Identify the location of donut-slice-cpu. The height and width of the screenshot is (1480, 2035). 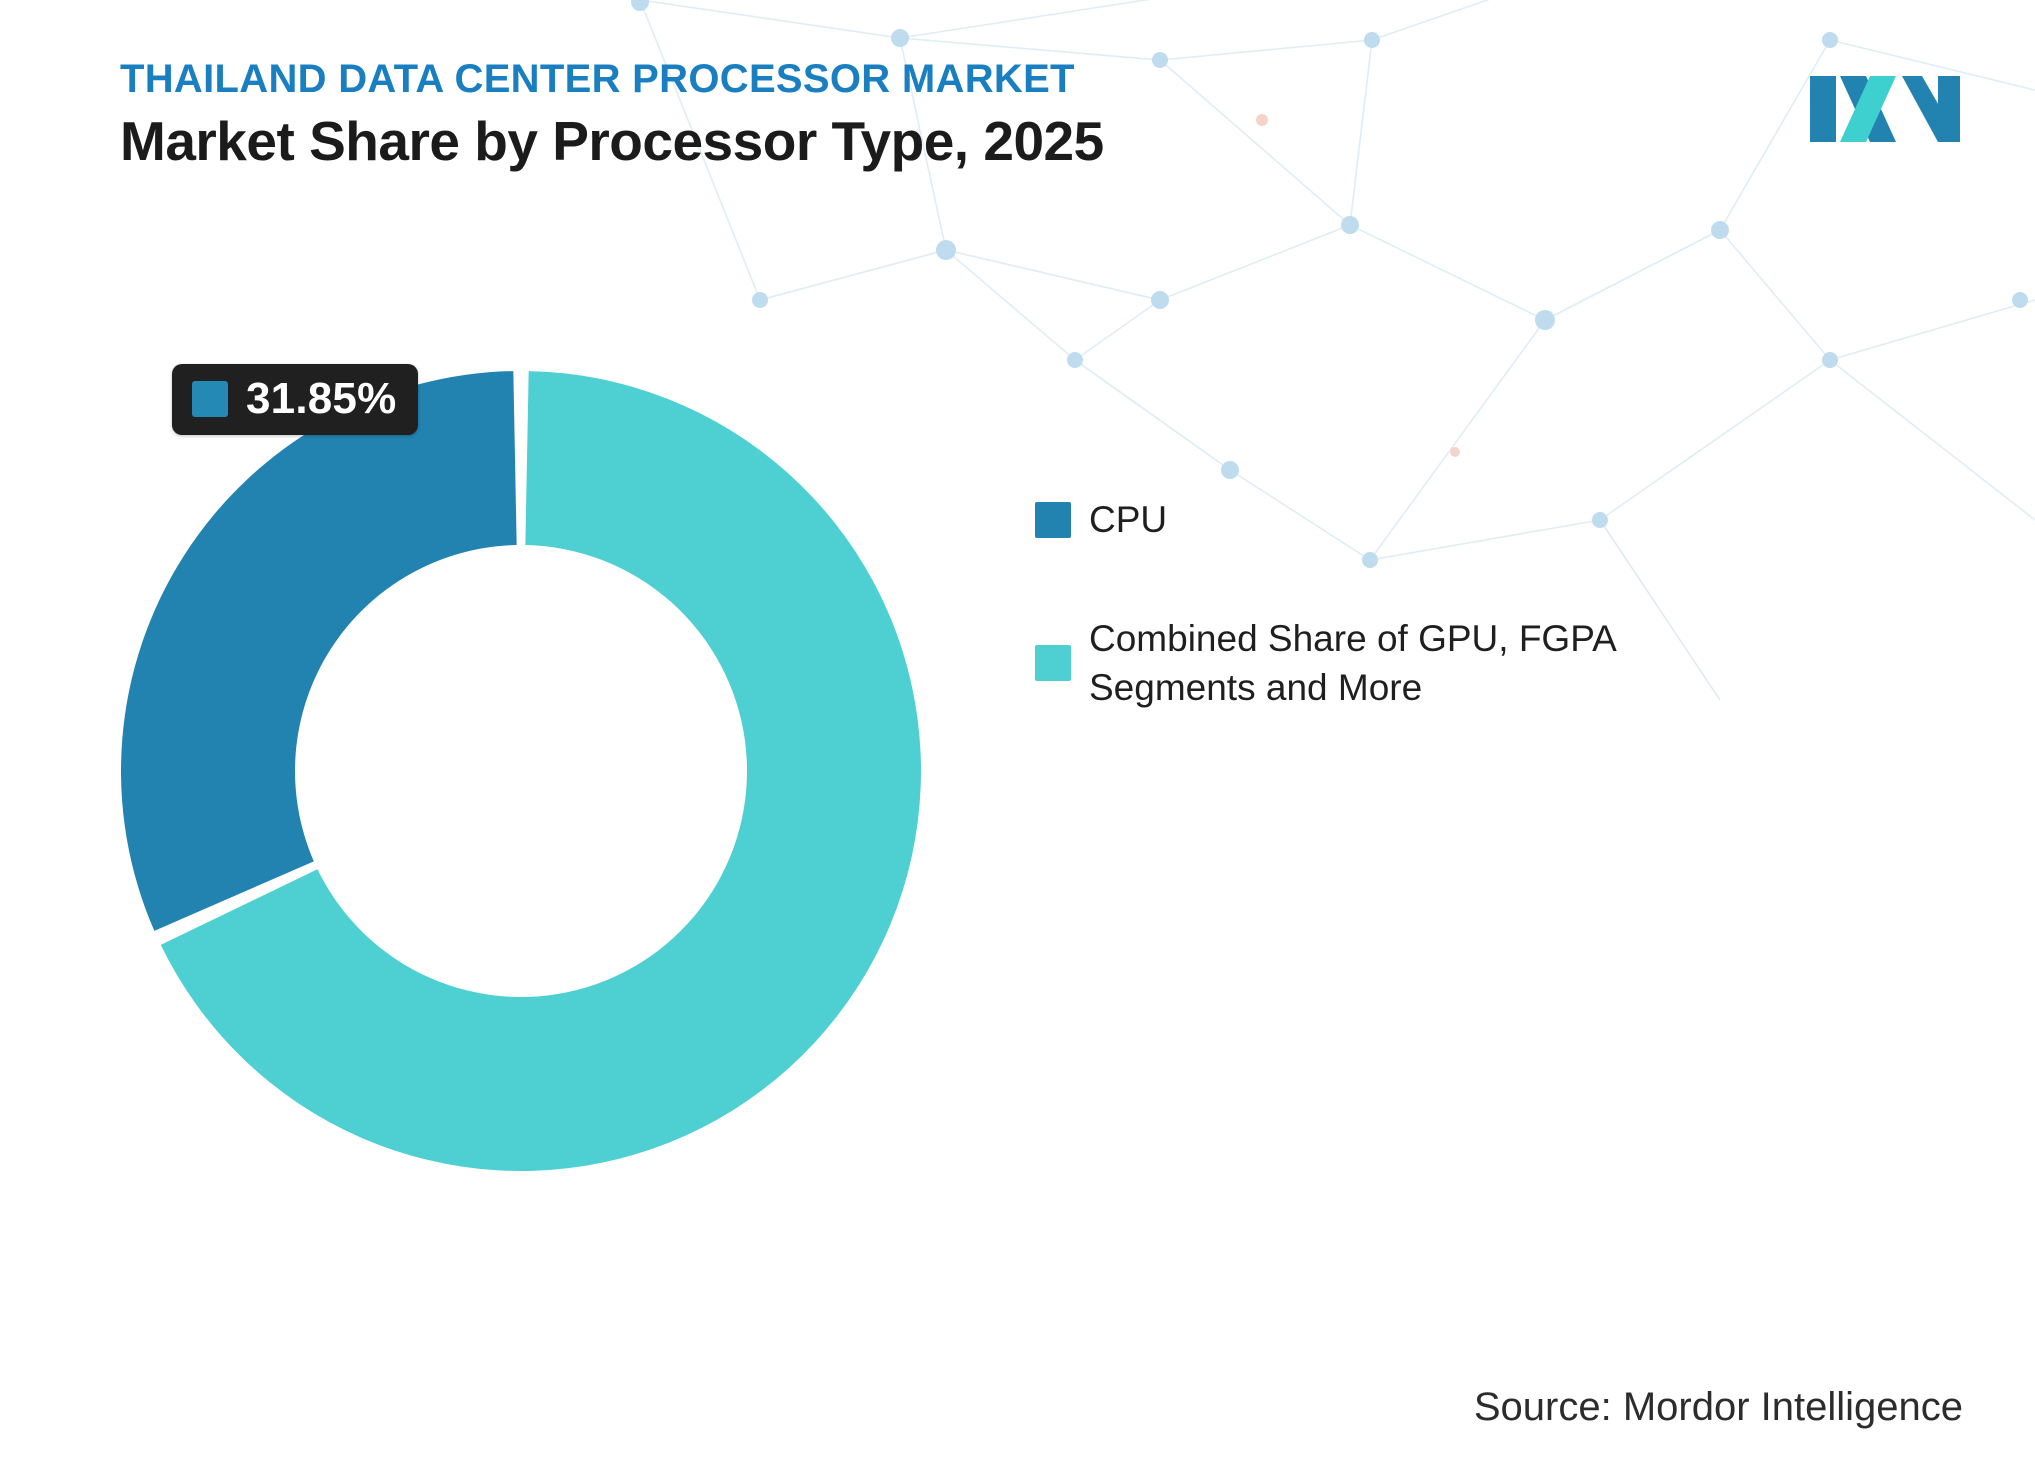
(318, 651).